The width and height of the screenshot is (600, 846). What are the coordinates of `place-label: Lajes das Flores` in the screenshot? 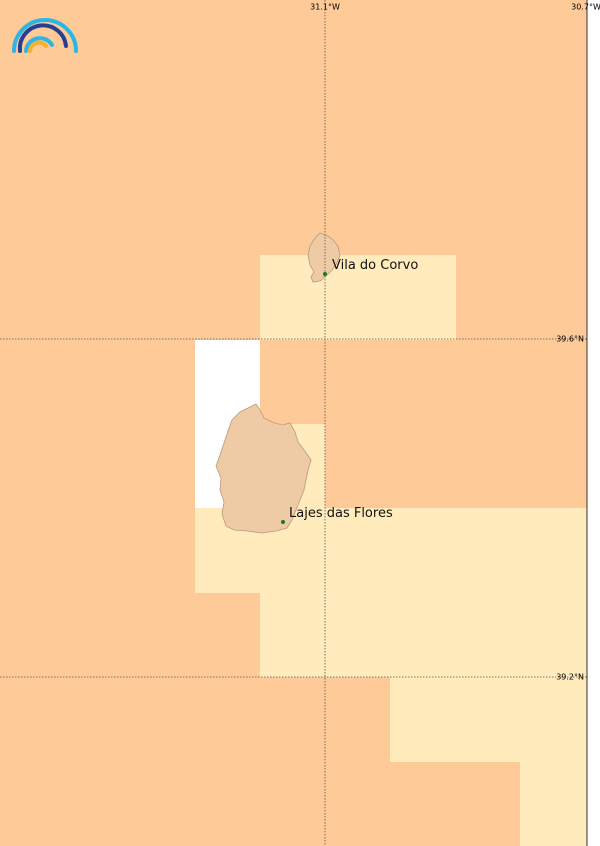 It's located at (341, 513).